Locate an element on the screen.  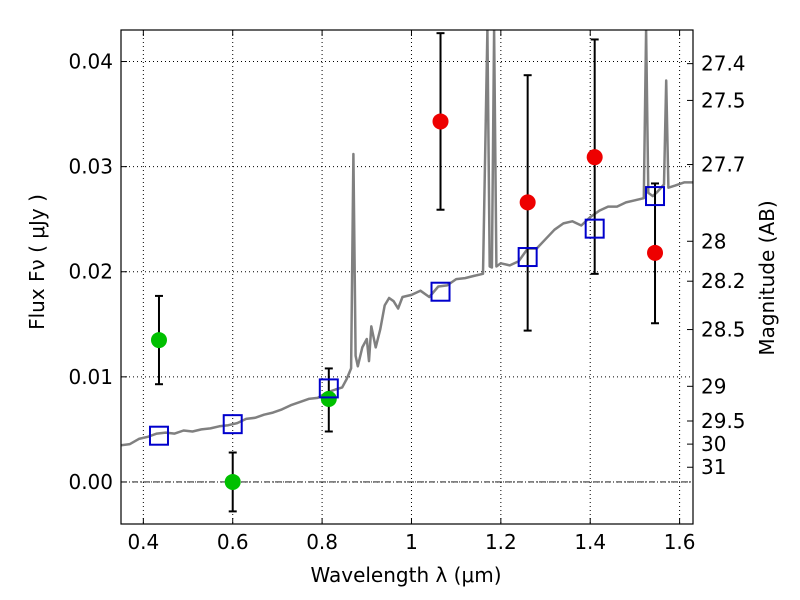
right-tick-label: 28.2 is located at coordinates (723, 281).